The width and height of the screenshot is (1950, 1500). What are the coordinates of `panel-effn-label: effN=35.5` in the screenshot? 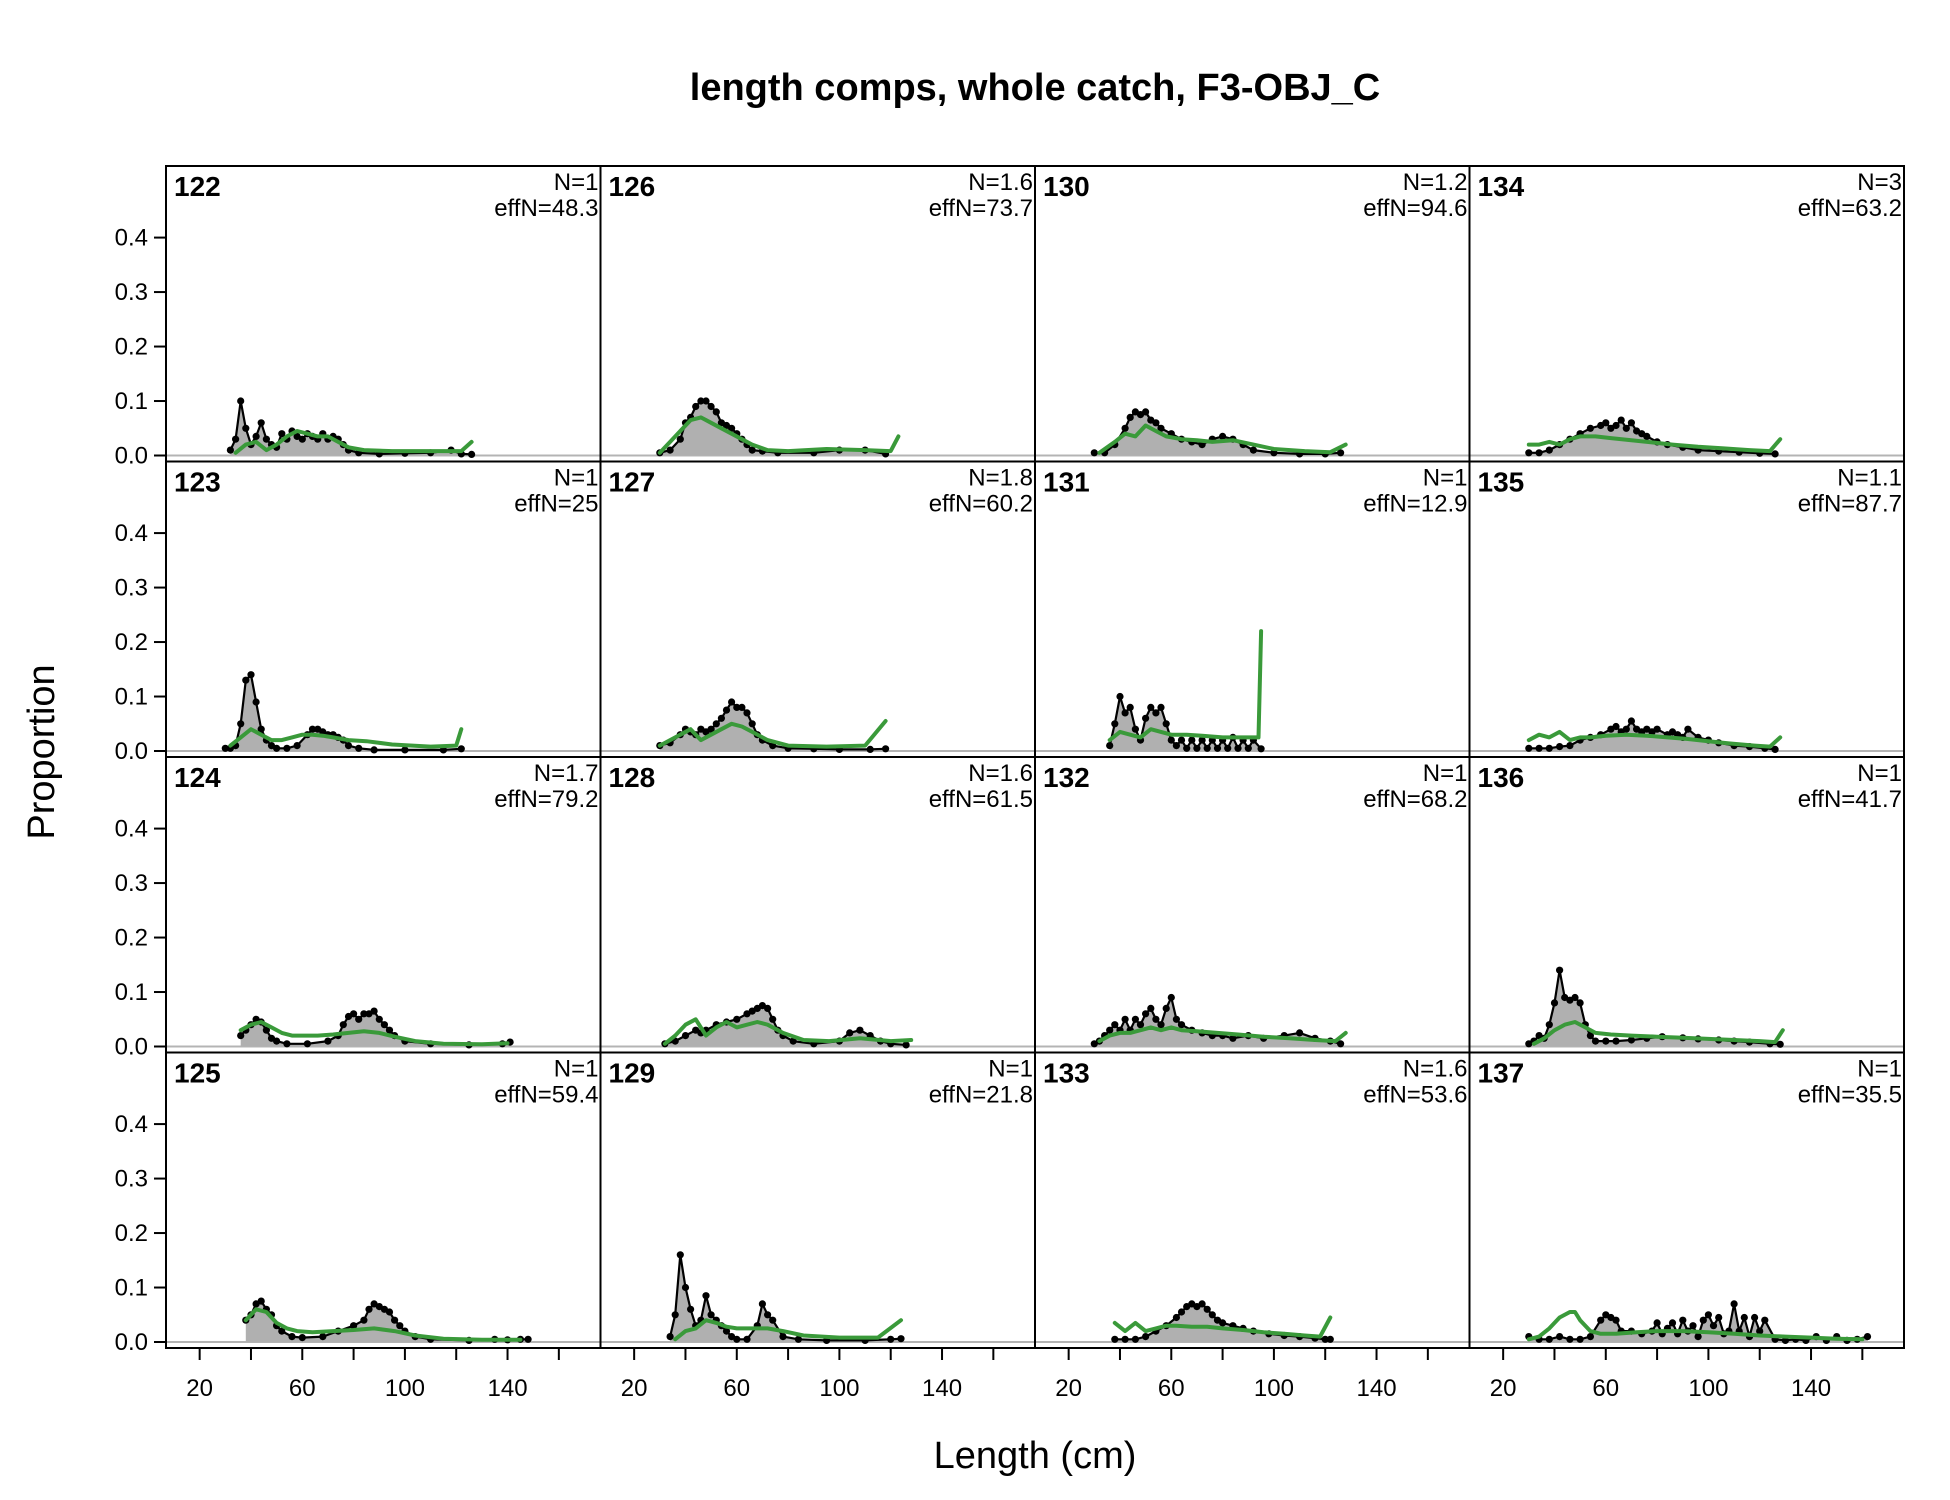 It's located at (1850, 1095).